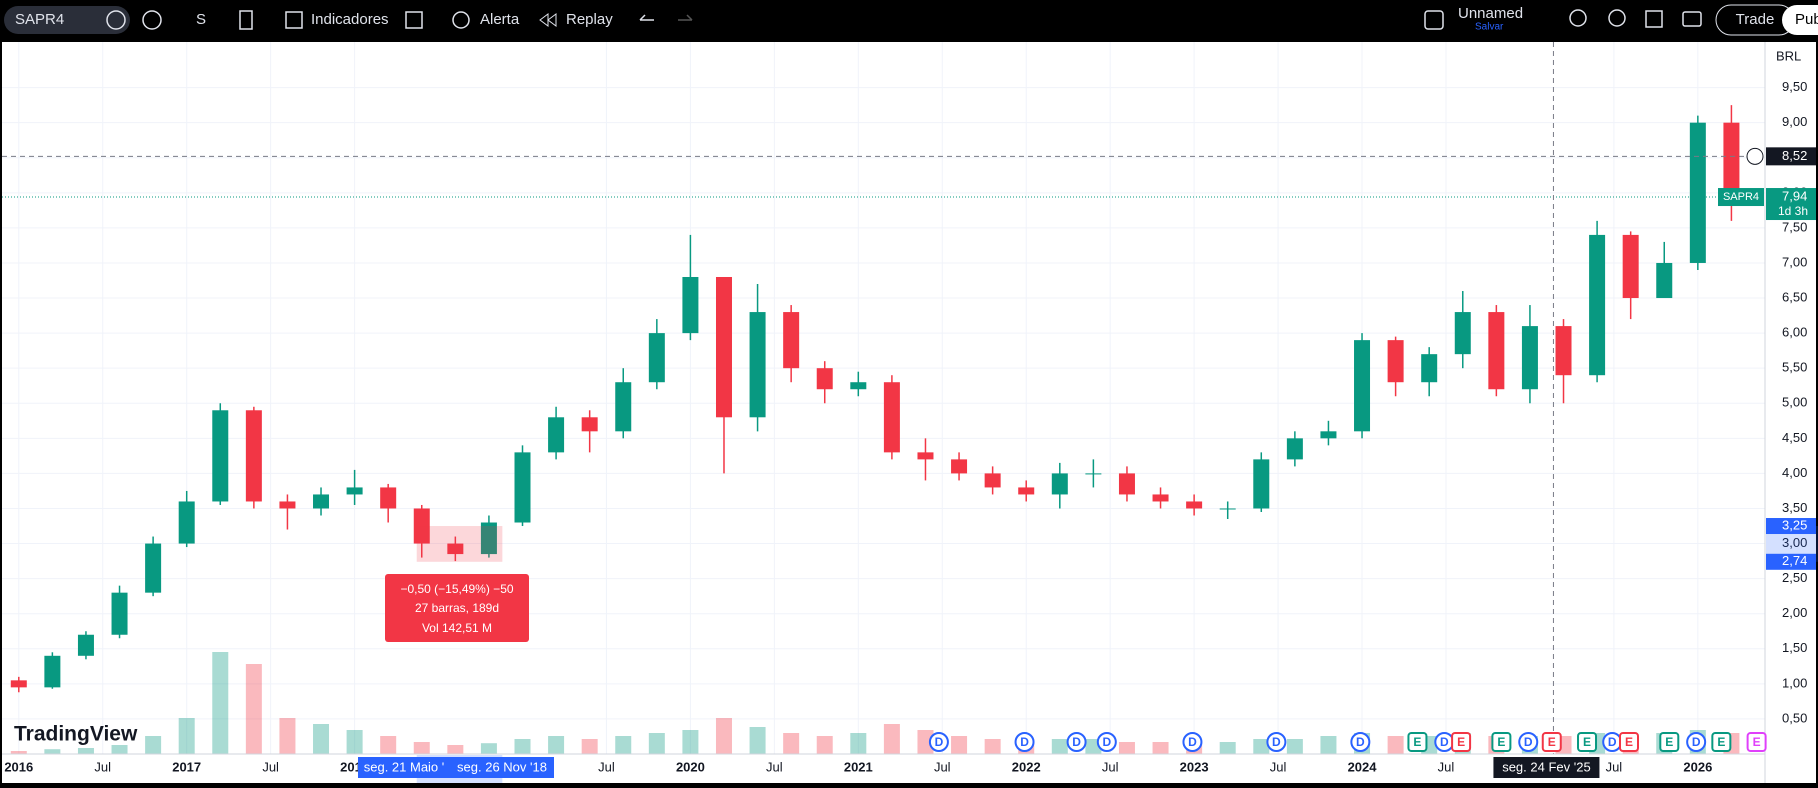 Image resolution: width=1818 pixels, height=788 pixels. What do you see at coordinates (152, 20) in the screenshot?
I see `add-symbol-icon` at bounding box center [152, 20].